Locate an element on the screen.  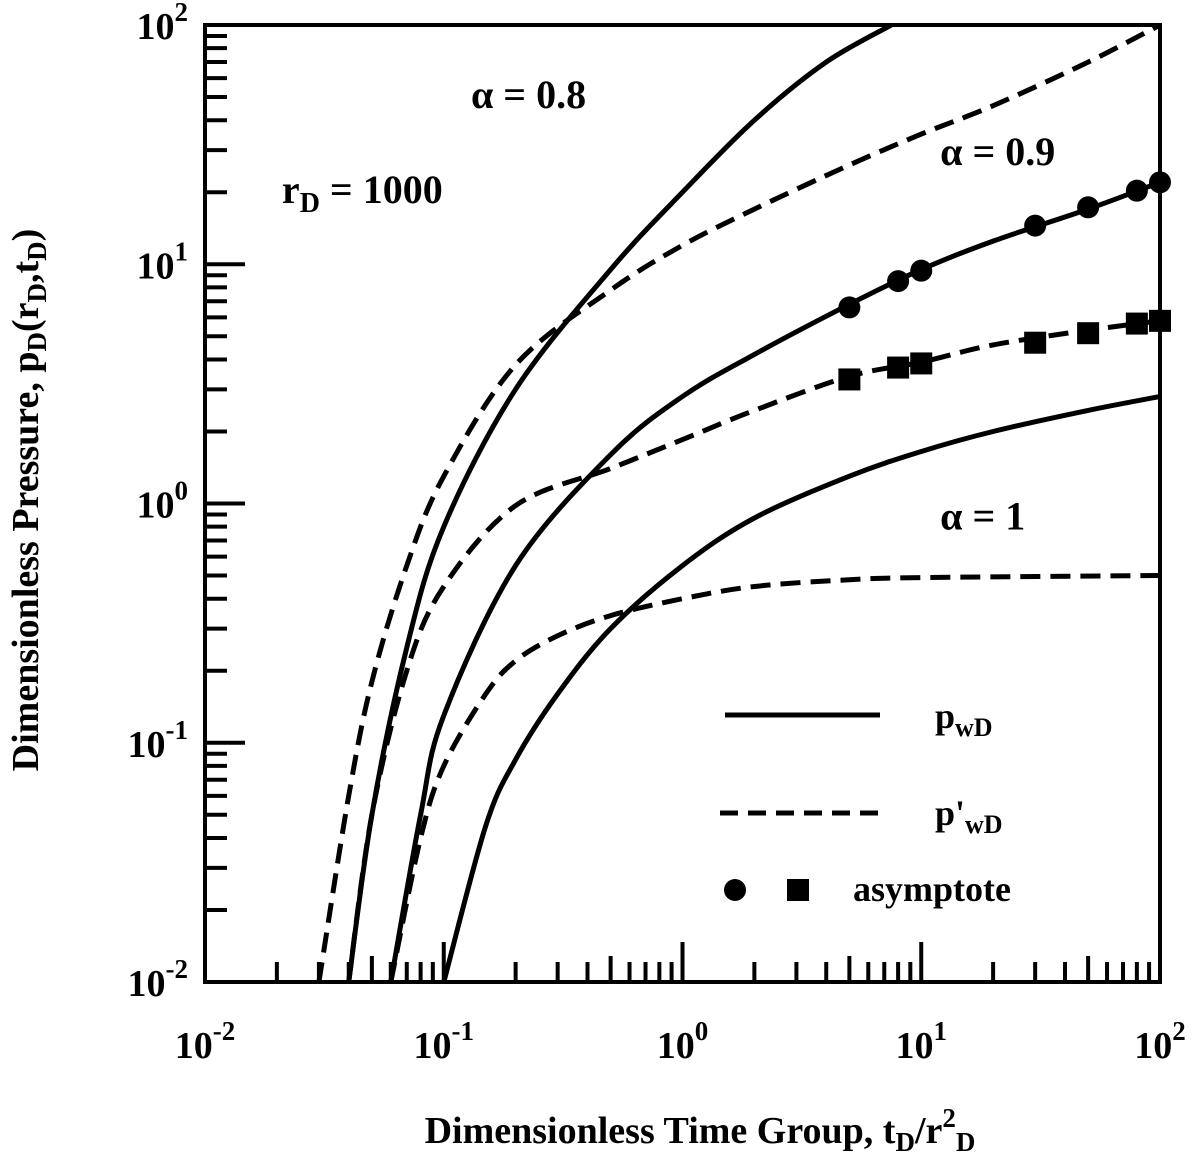
annotation-1: α = 0.9 is located at coordinates (997, 151).